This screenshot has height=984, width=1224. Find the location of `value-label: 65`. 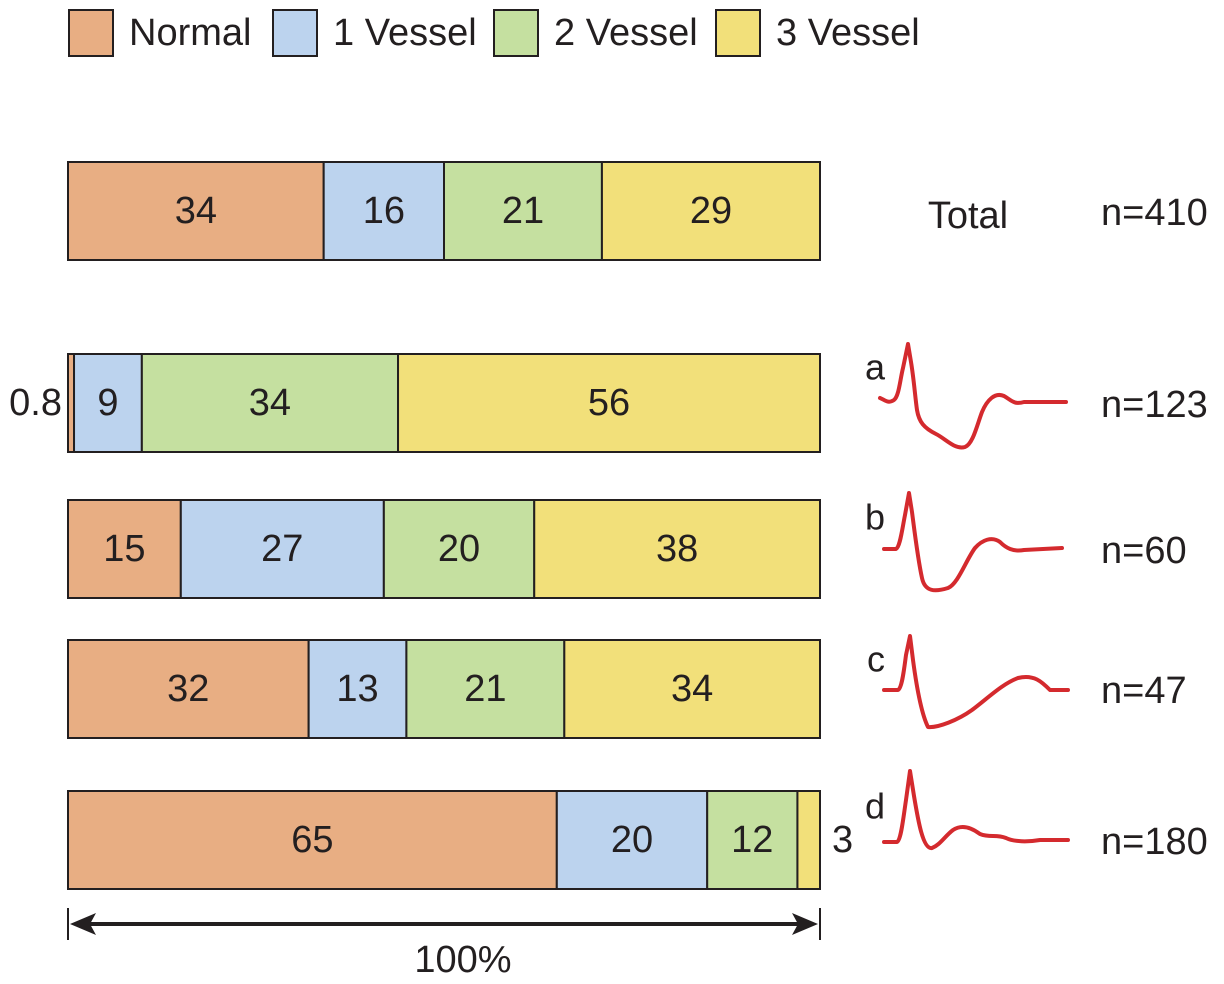

value-label: 65 is located at coordinates (312, 840).